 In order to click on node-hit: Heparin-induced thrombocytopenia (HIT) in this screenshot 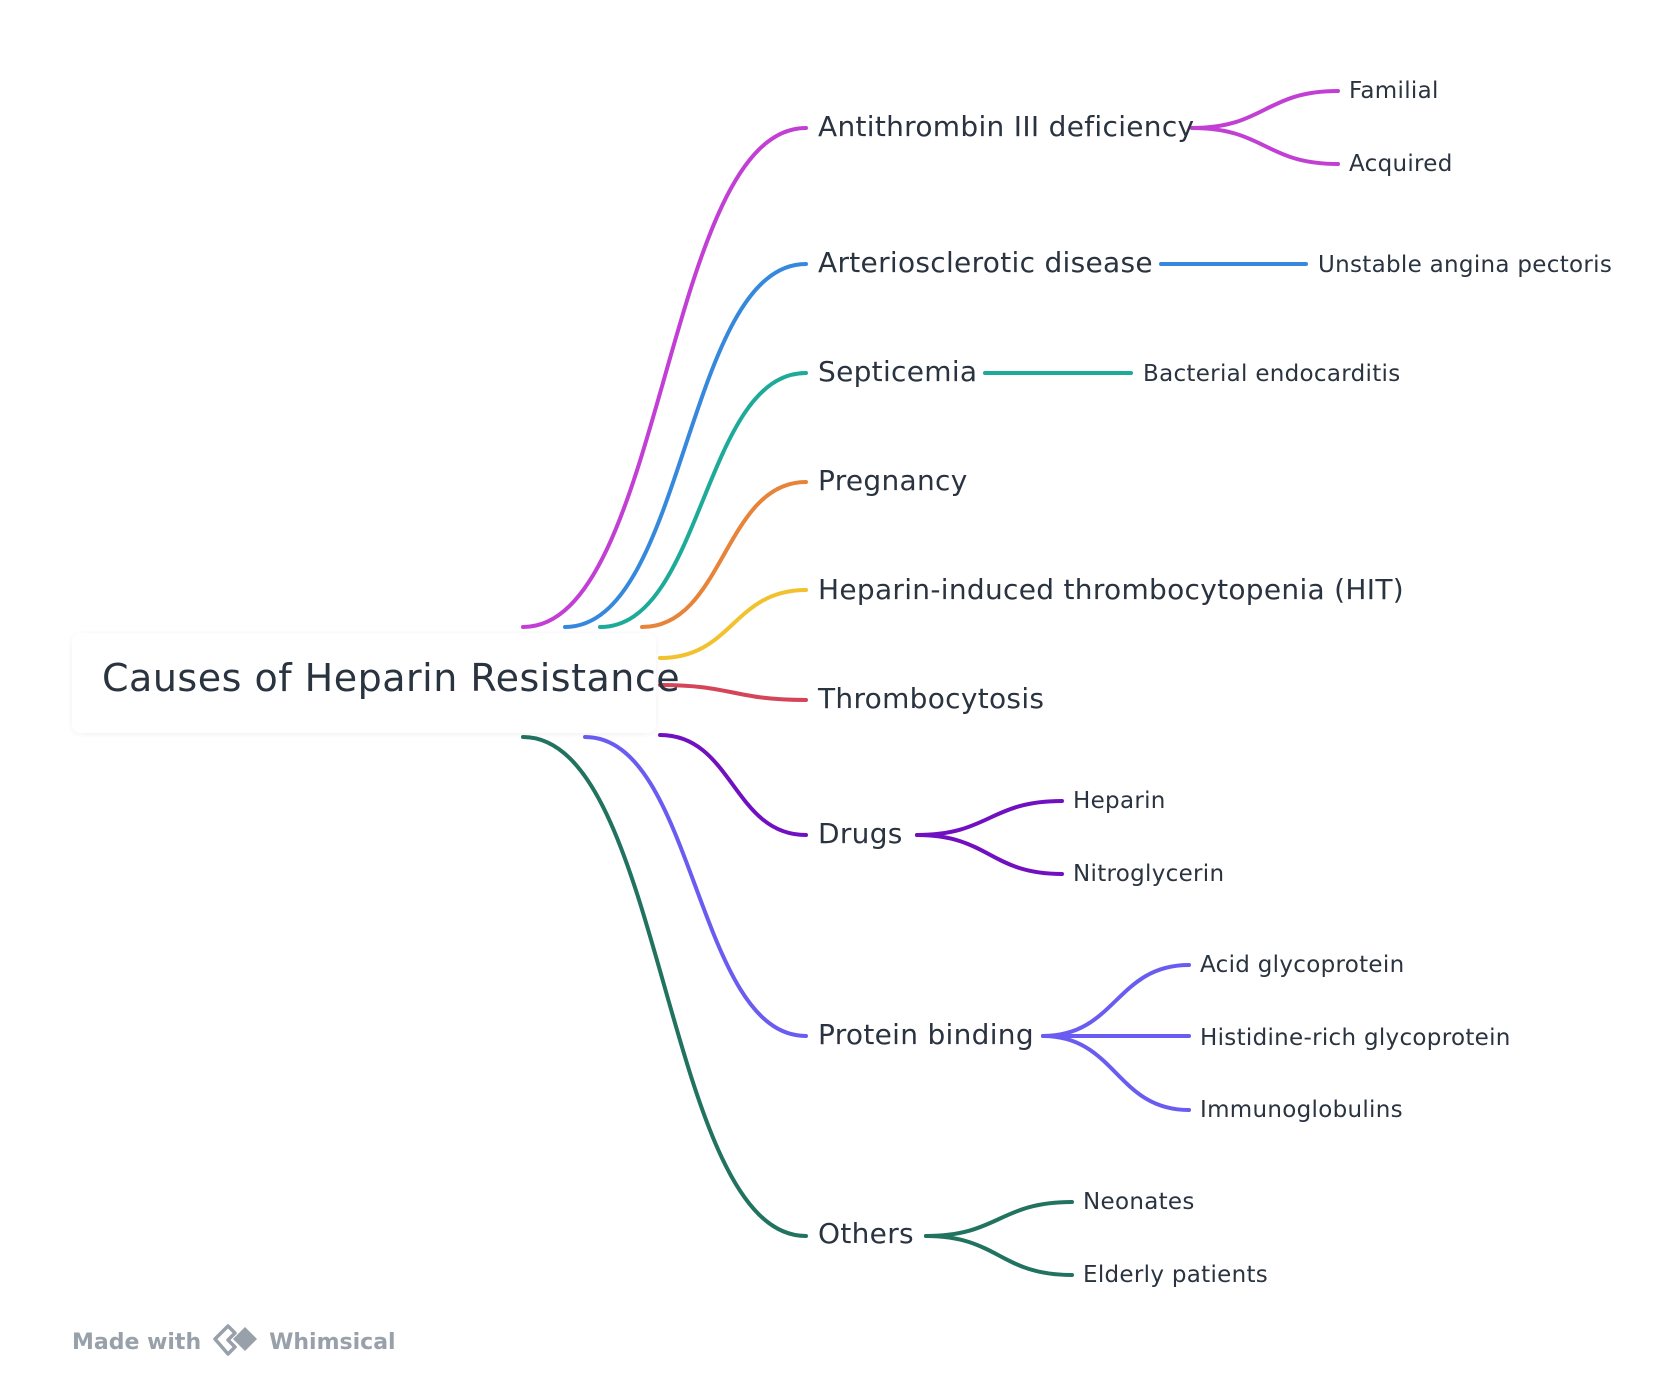, I will do `click(1111, 589)`.